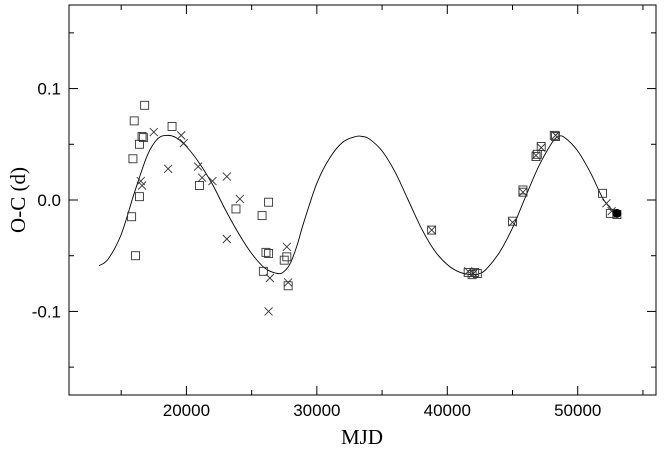  What do you see at coordinates (18, 200) in the screenshot?
I see `y-axis-label: O-C (d)` at bounding box center [18, 200].